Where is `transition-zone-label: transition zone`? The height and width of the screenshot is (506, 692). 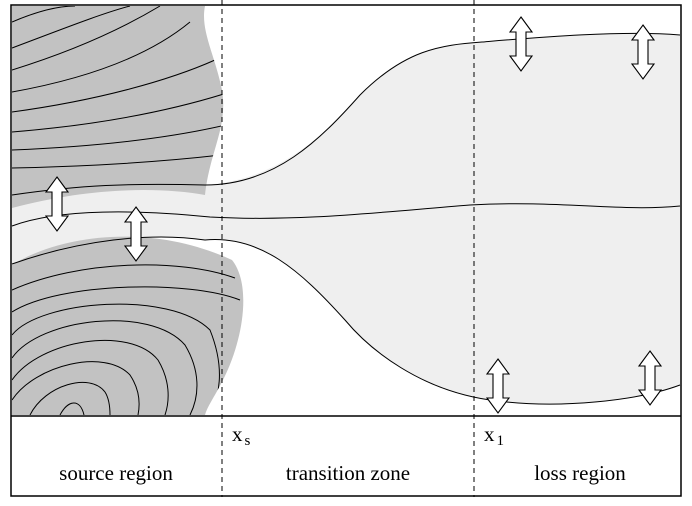 transition-zone-label: transition zone is located at coordinates (348, 473).